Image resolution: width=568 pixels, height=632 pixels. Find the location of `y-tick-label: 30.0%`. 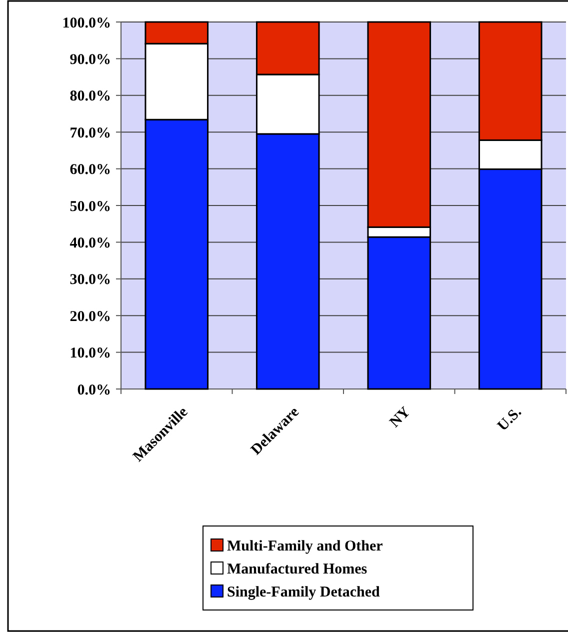

y-tick-label: 30.0% is located at coordinates (90, 280).